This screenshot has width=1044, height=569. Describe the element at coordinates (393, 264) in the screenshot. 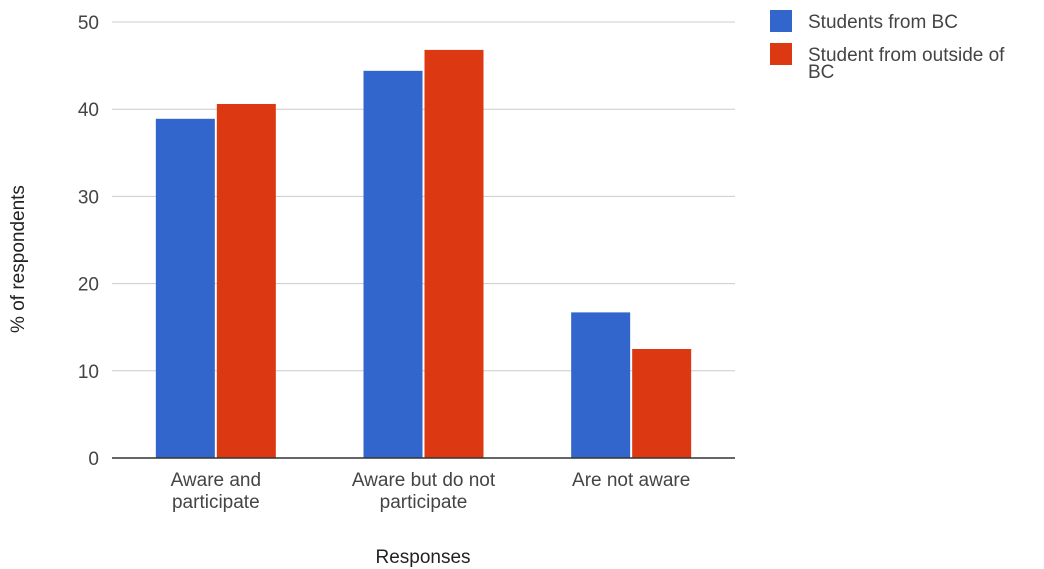

I see `bar-series1-cat2` at that location.